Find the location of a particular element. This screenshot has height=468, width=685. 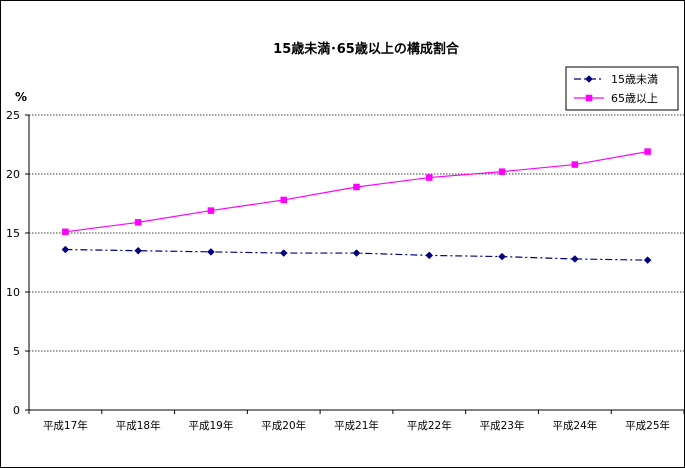

legend-label-1: 65歳以上 is located at coordinates (634, 98).